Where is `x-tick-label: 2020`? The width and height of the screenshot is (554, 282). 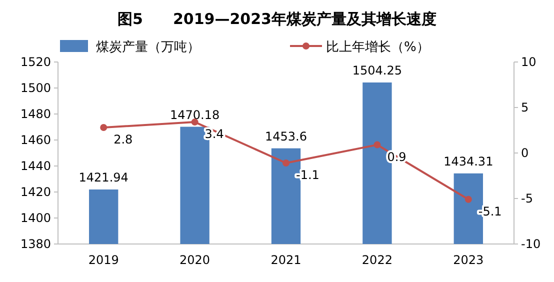
x-tick-label: 2020 is located at coordinates (195, 260).